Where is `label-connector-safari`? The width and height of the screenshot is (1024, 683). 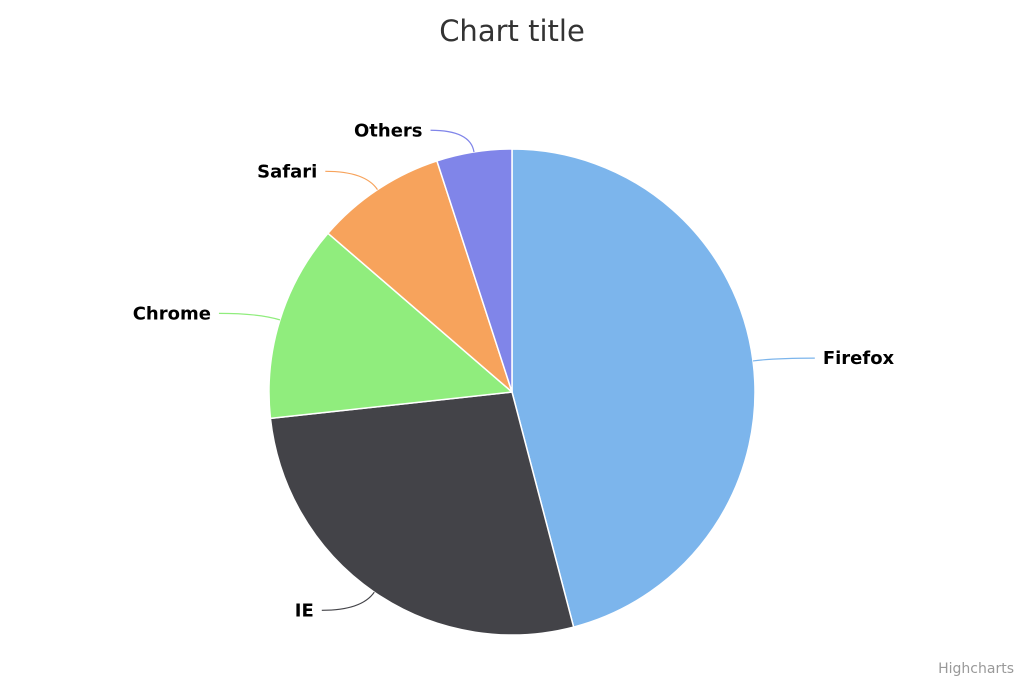
label-connector-safari is located at coordinates (351, 180).